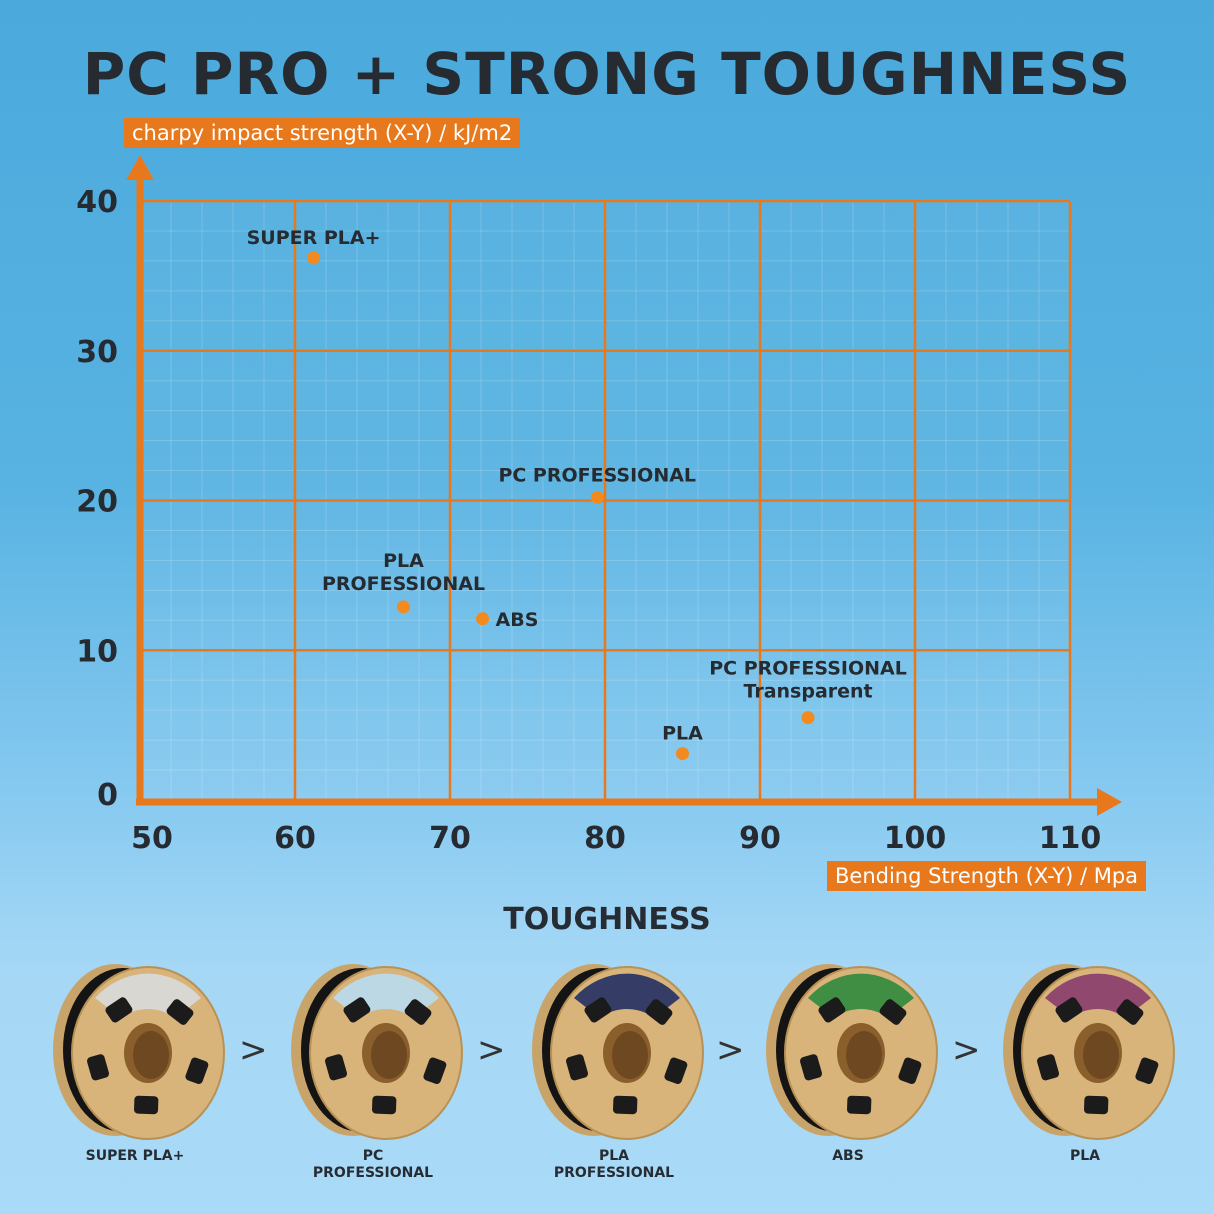  Describe the element at coordinates (614, 1164) in the screenshot. I see `spool-label: PLA PROFESSIONAL` at that location.